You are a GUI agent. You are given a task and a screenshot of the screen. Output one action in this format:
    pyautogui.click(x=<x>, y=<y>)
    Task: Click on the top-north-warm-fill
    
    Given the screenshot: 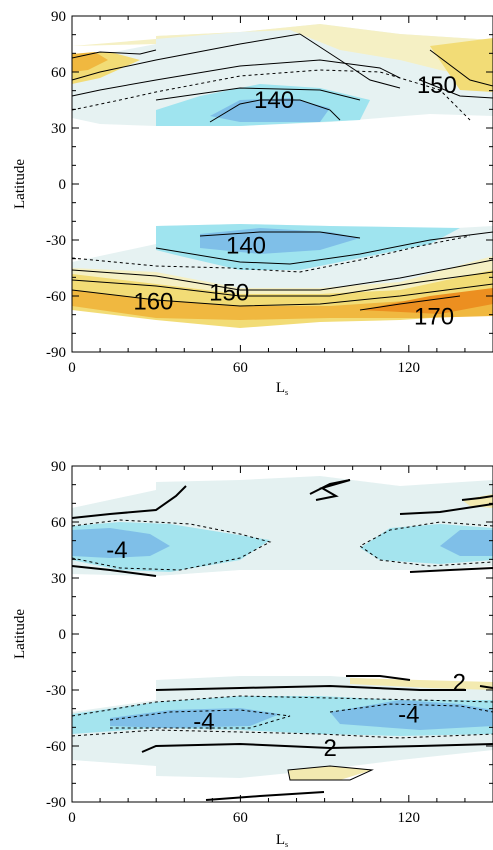 What is the action you would take?
    pyautogui.click(x=461, y=65)
    